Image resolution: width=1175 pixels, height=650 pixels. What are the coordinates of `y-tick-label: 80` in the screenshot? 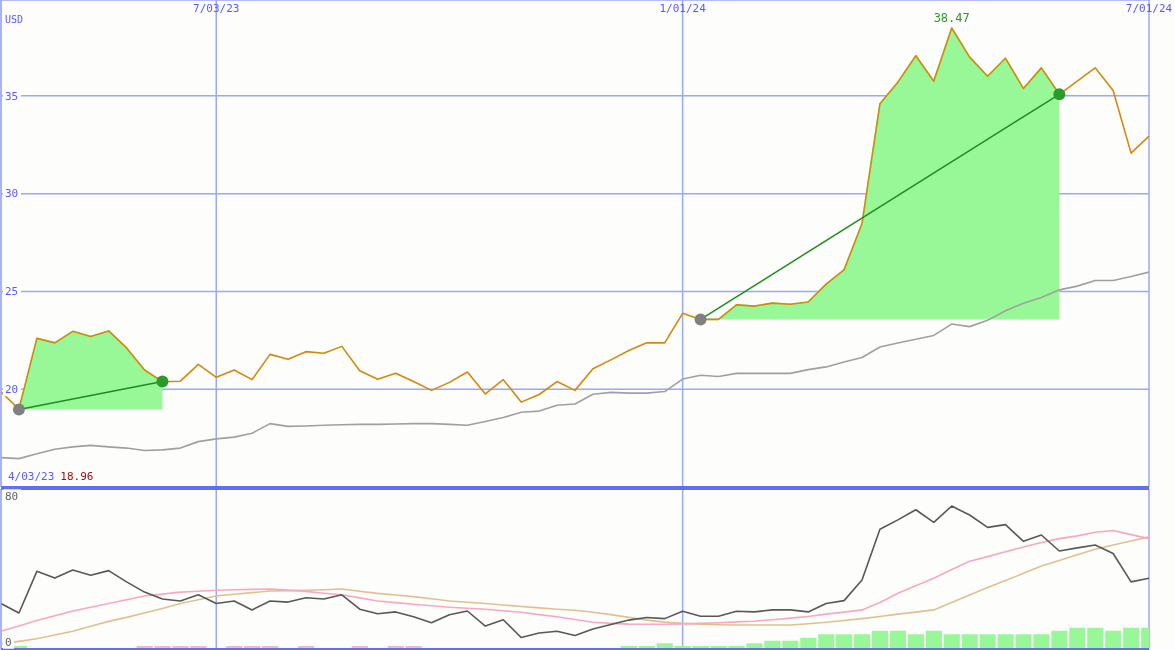 It's located at (12, 497).